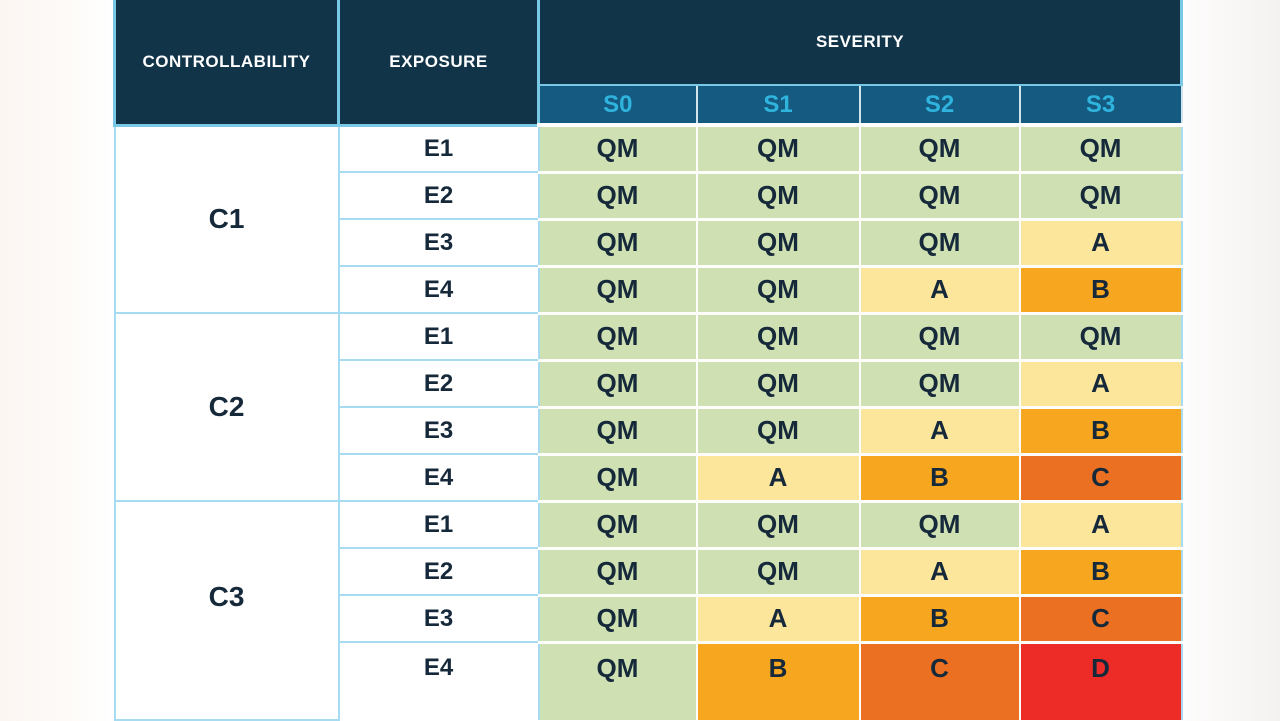  What do you see at coordinates (56, 360) in the screenshot?
I see `left-margin` at bounding box center [56, 360].